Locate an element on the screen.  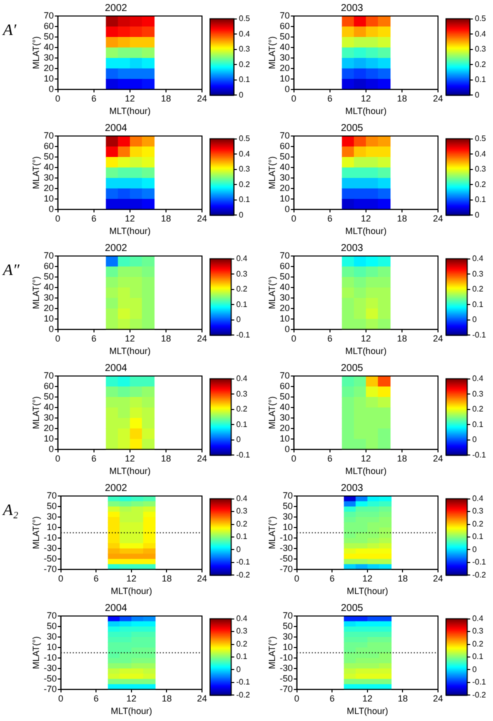
y-tick-label: 60 is located at coordinates (49, 385).